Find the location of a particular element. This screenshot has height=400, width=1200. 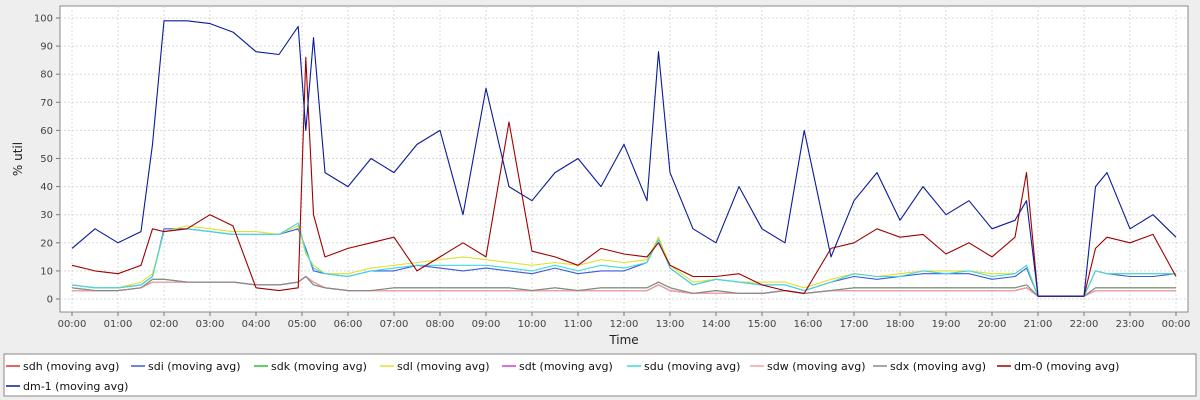

x-tick-label: 14:00 is located at coordinates (716, 324).